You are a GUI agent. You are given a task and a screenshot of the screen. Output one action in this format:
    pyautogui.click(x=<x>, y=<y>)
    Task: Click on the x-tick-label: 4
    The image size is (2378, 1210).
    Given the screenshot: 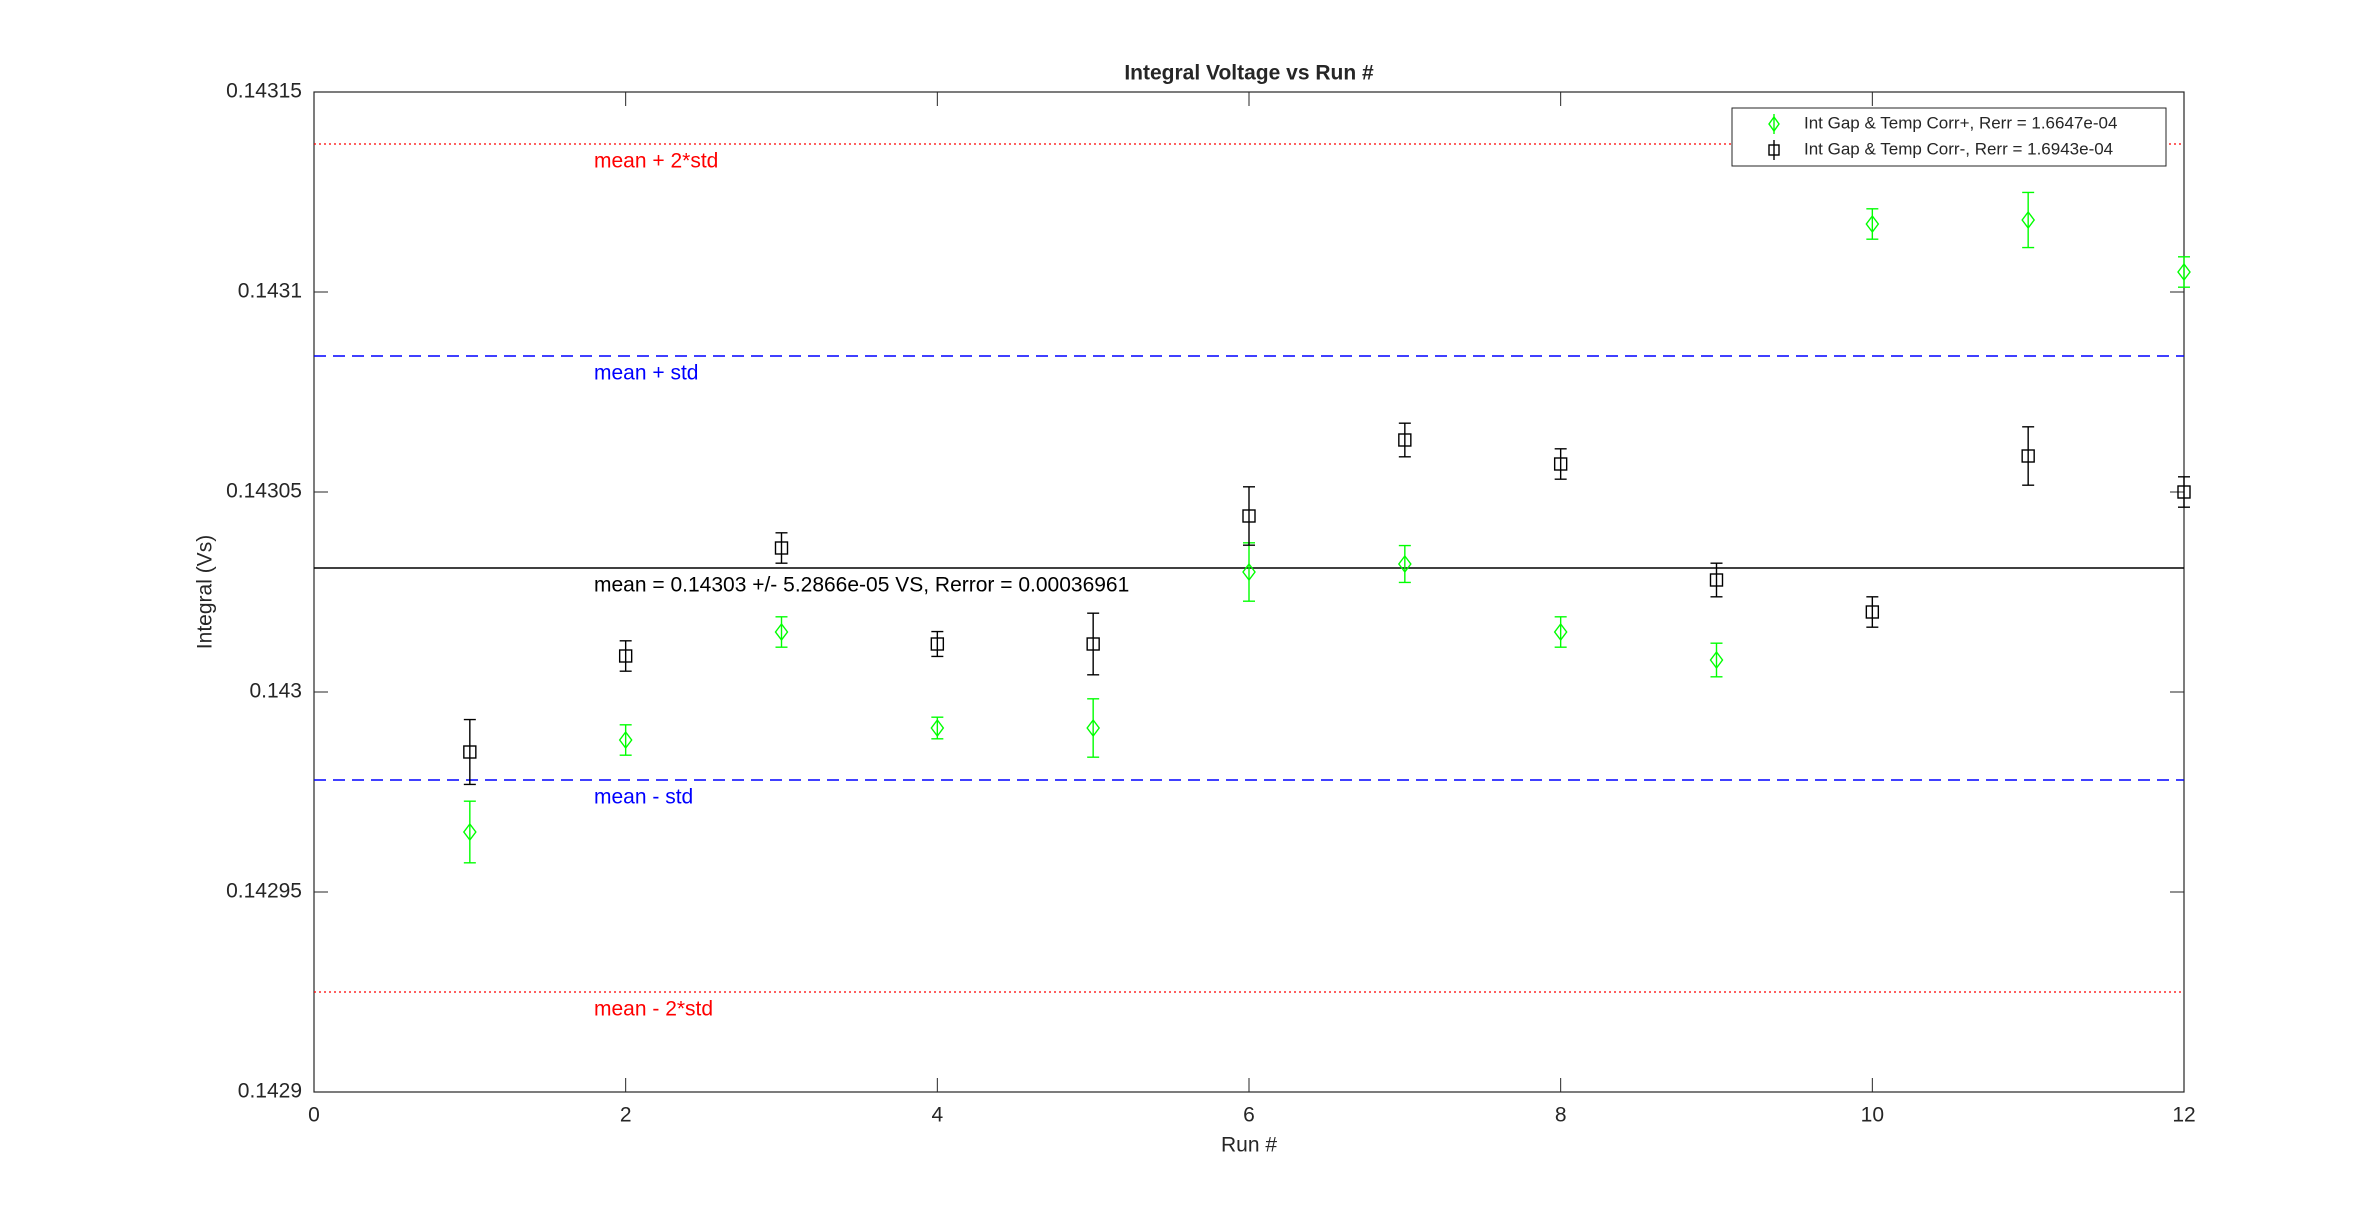 What is the action you would take?
    pyautogui.click(x=937, y=1115)
    